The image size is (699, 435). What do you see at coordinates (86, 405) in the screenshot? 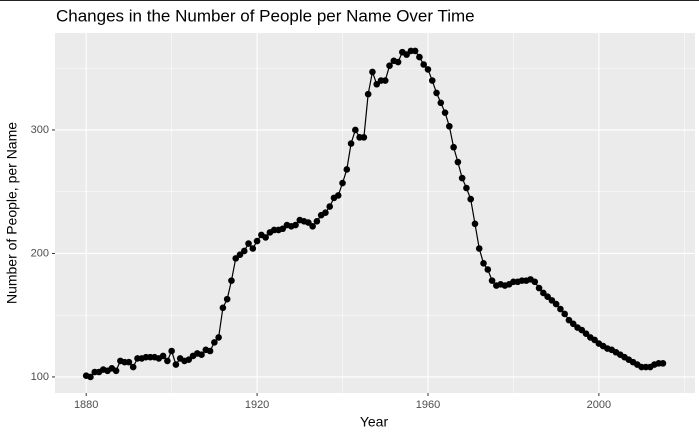
I see `x-tick-label: 1880` at bounding box center [86, 405].